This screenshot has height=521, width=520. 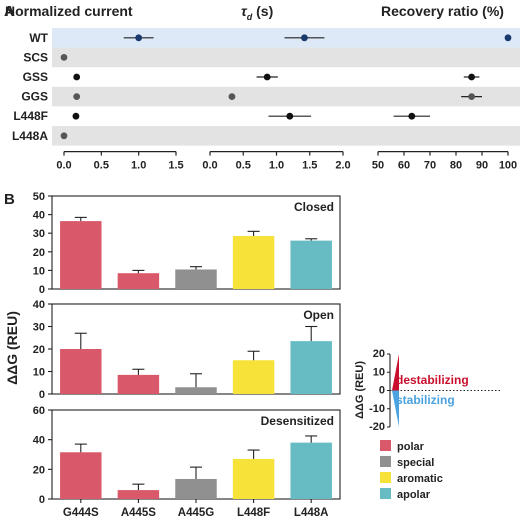 What do you see at coordinates (378, 166) in the screenshot?
I see `x-tick-label: 50` at bounding box center [378, 166].